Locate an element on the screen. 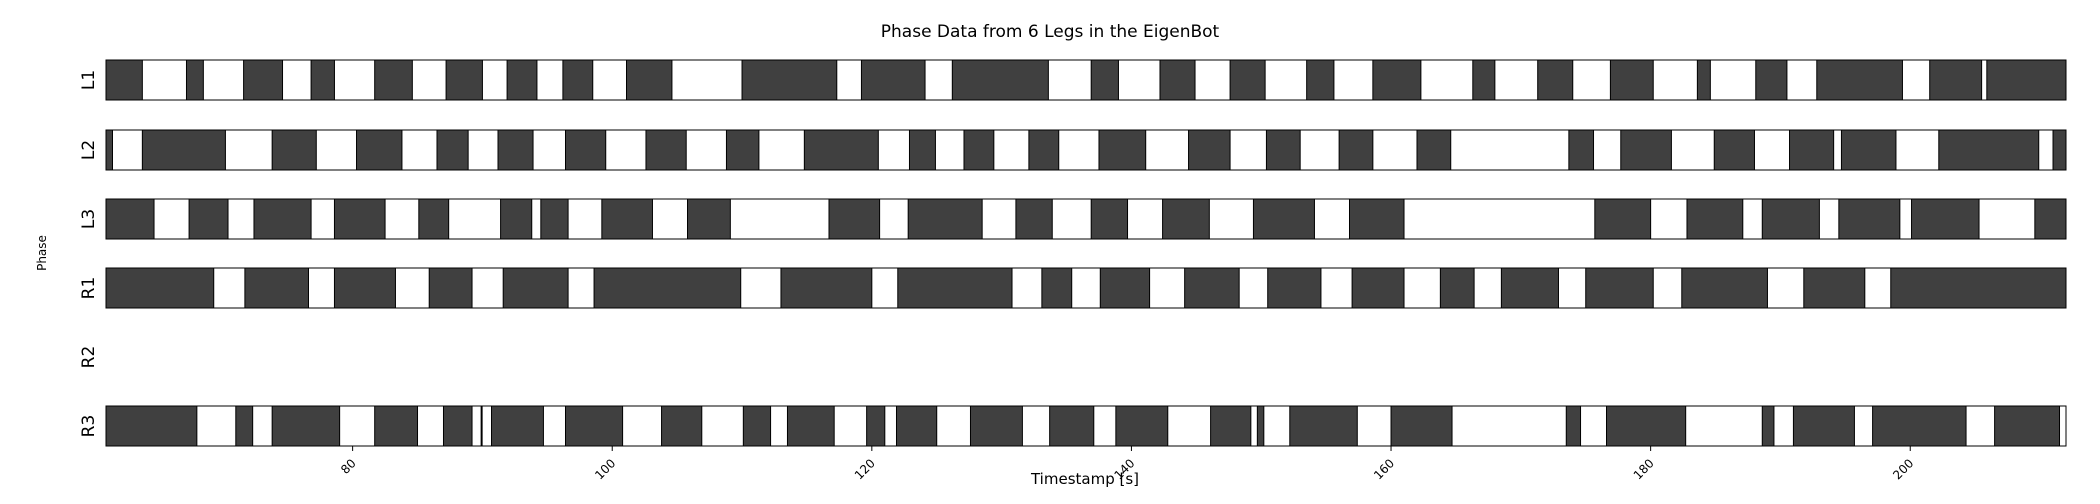  x-tick-label: 180 is located at coordinates (1644, 469).